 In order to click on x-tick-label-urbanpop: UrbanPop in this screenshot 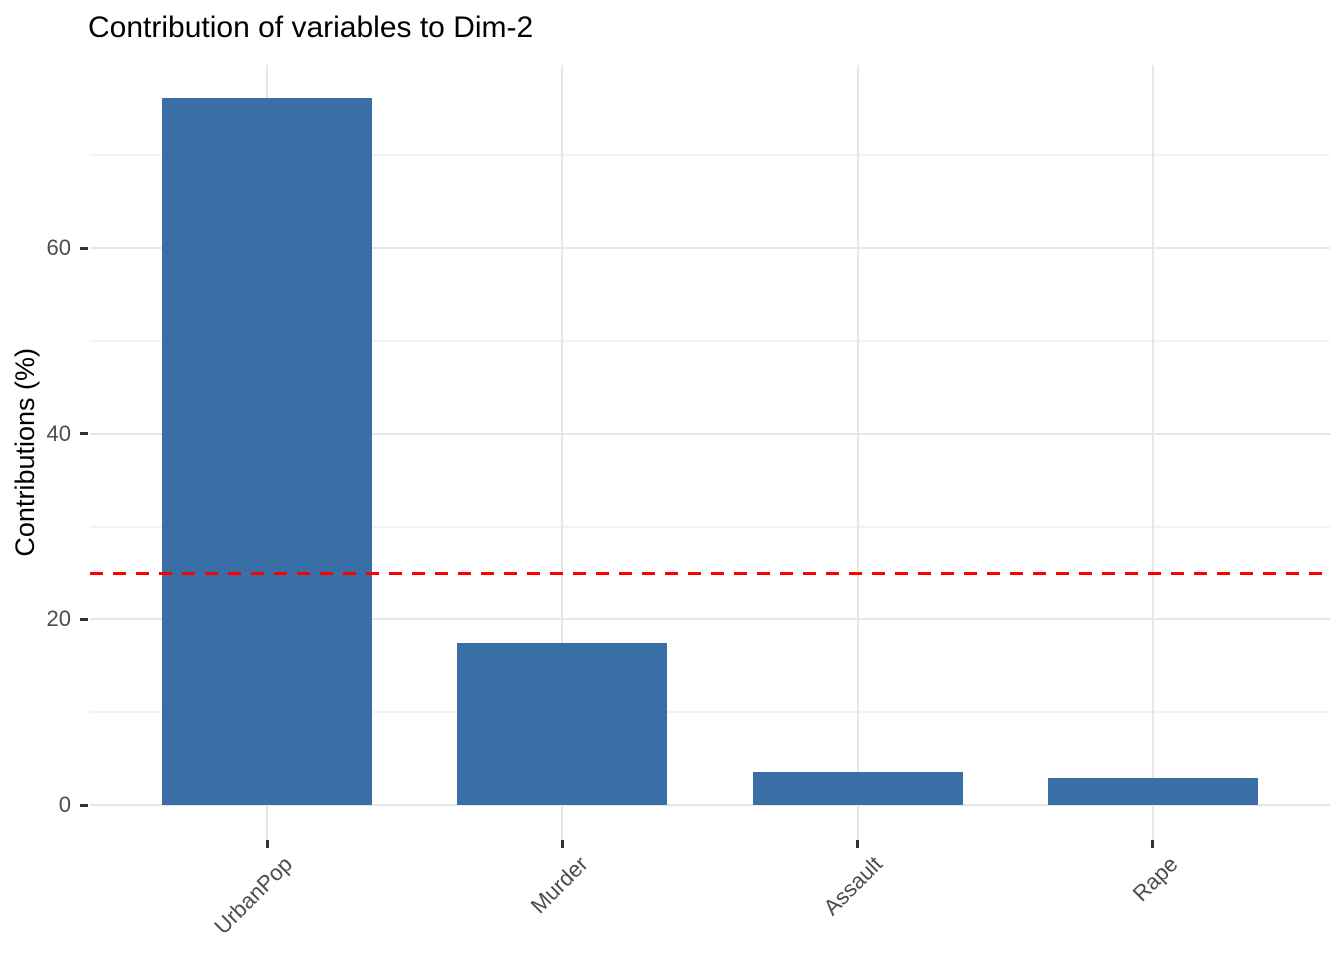, I will do `click(148, 895)`.